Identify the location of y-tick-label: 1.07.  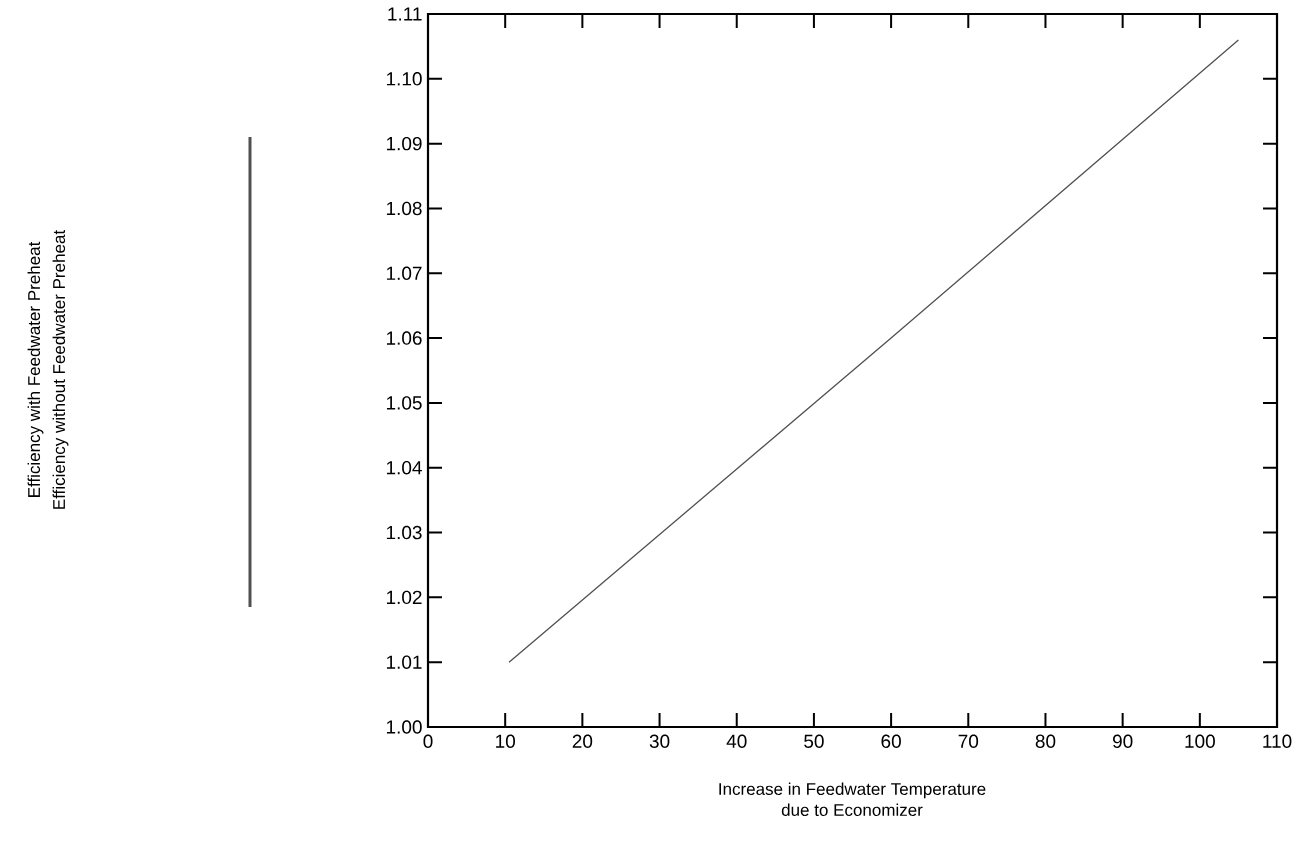
(404, 273).